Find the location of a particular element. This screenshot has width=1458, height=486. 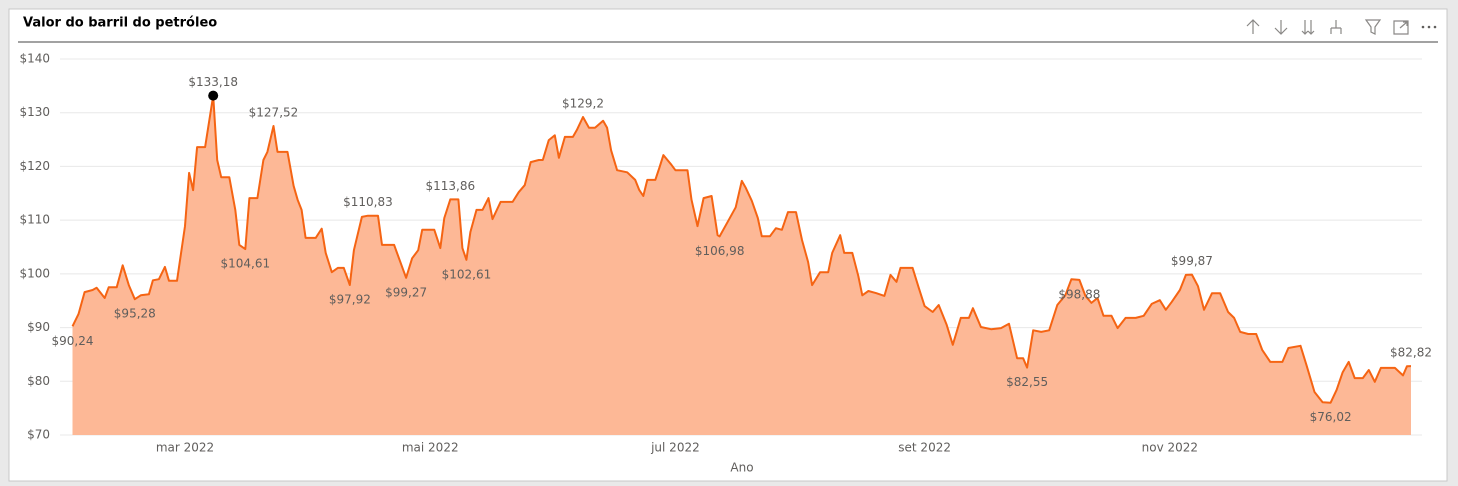

filter is located at coordinates (1373, 27).